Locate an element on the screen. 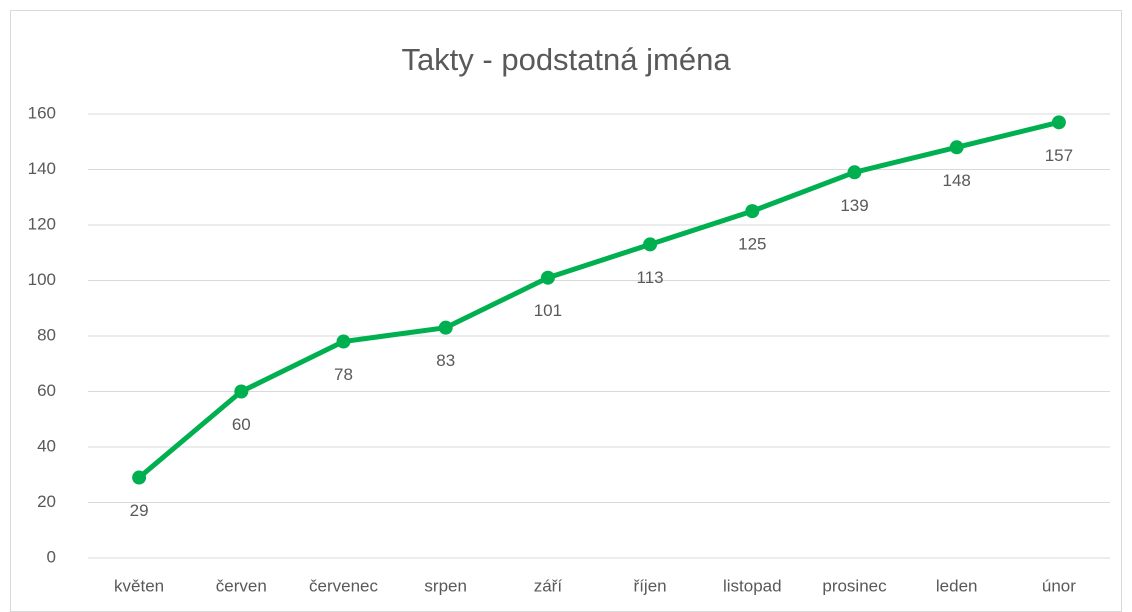  data-label: 60 is located at coordinates (241, 424).